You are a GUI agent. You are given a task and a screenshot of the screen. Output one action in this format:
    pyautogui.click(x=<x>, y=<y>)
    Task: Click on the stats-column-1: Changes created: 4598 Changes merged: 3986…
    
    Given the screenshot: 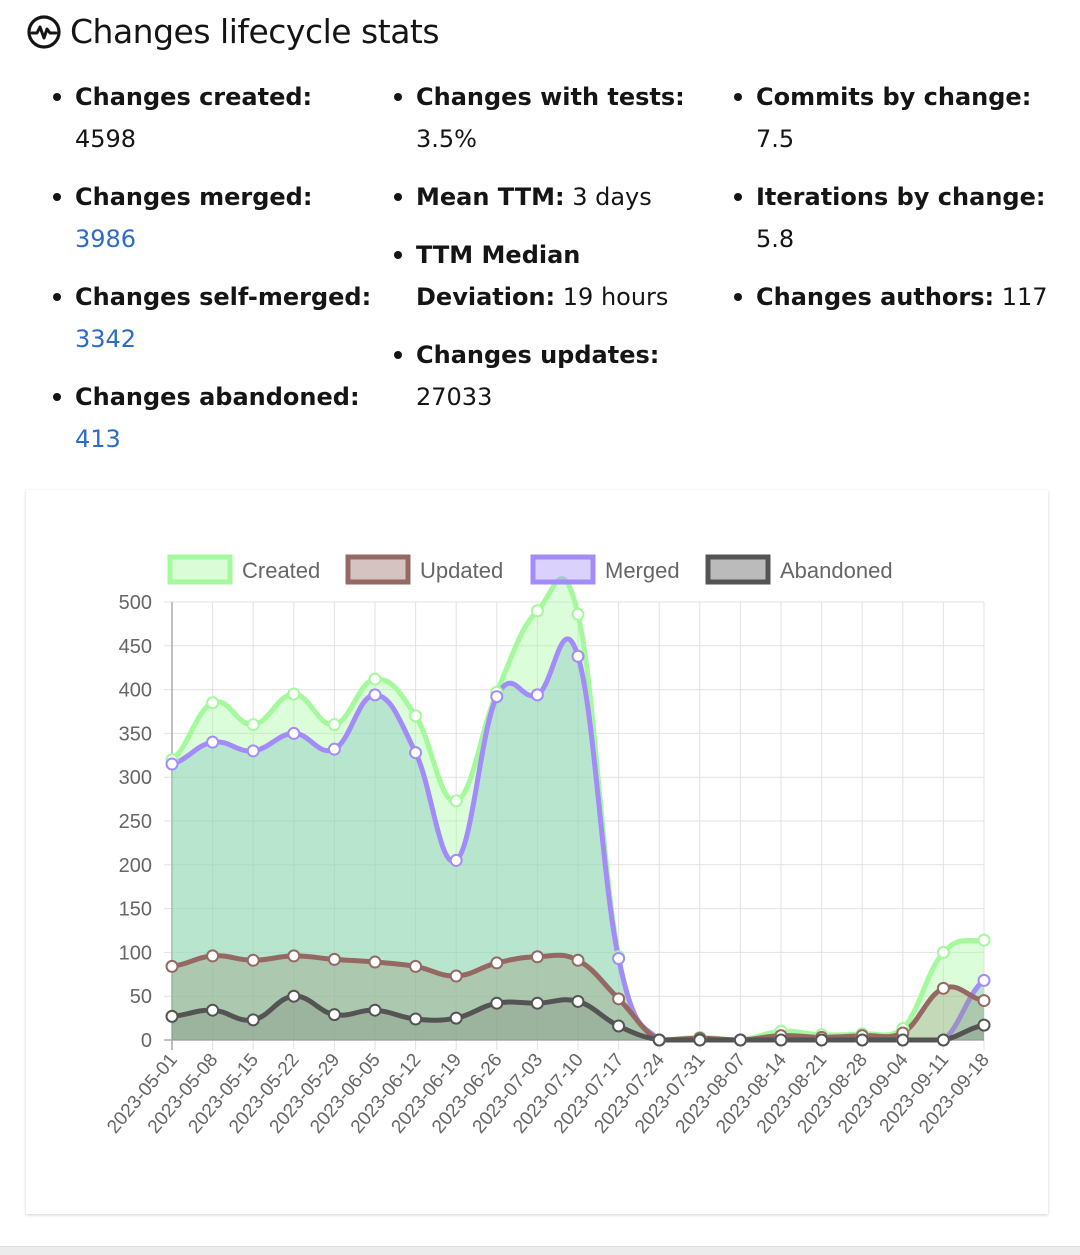 What is the action you would take?
    pyautogui.click(x=214, y=276)
    